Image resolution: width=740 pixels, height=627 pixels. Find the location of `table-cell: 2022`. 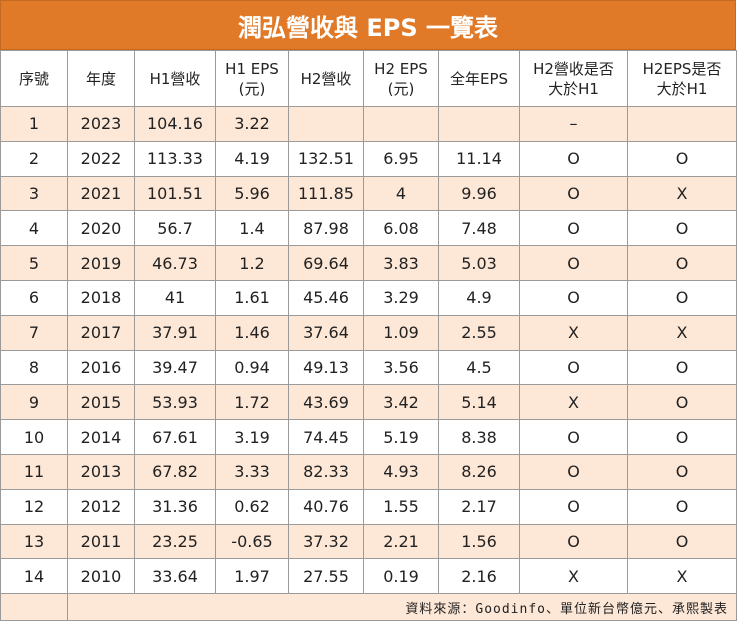

table-cell: 2022 is located at coordinates (101, 158).